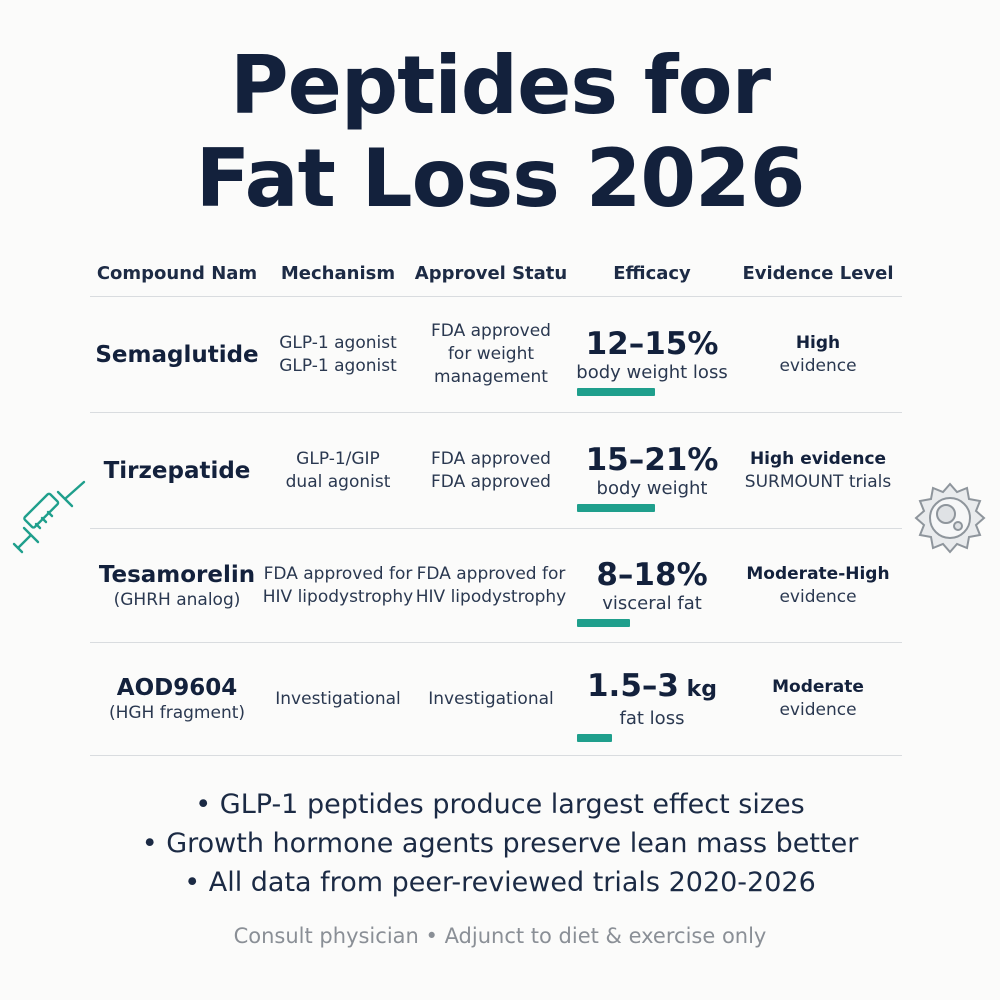  I want to click on approval-line: HIV lipodystrophy, so click(491, 596).